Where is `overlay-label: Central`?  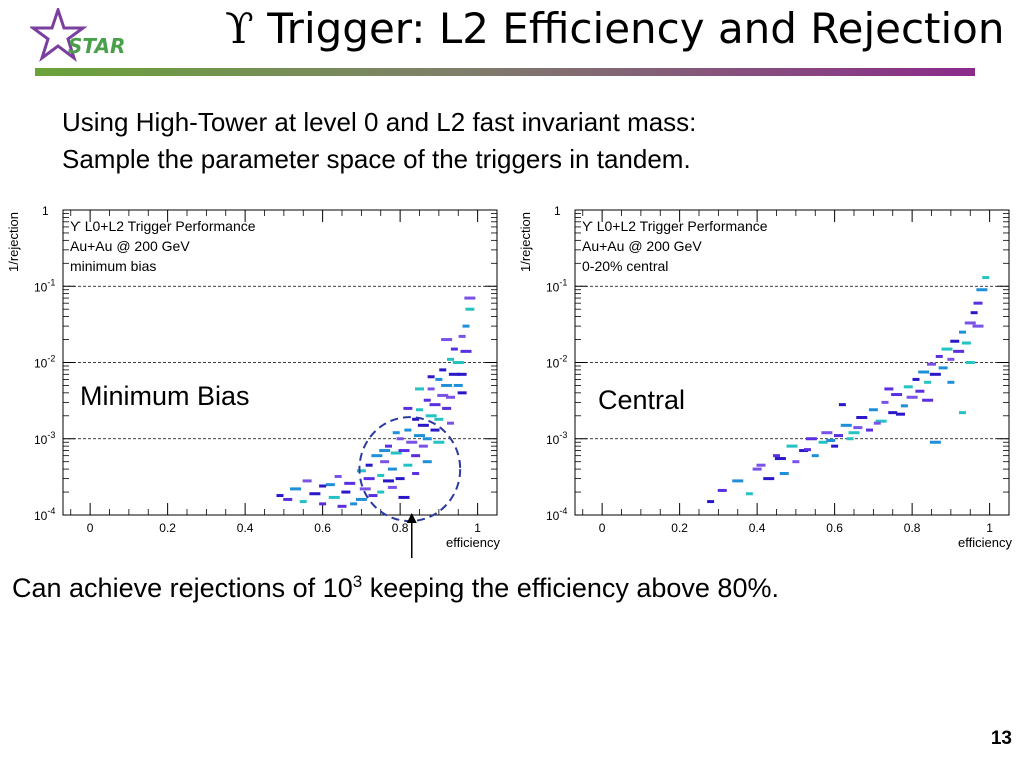 overlay-label: Central is located at coordinates (641, 400).